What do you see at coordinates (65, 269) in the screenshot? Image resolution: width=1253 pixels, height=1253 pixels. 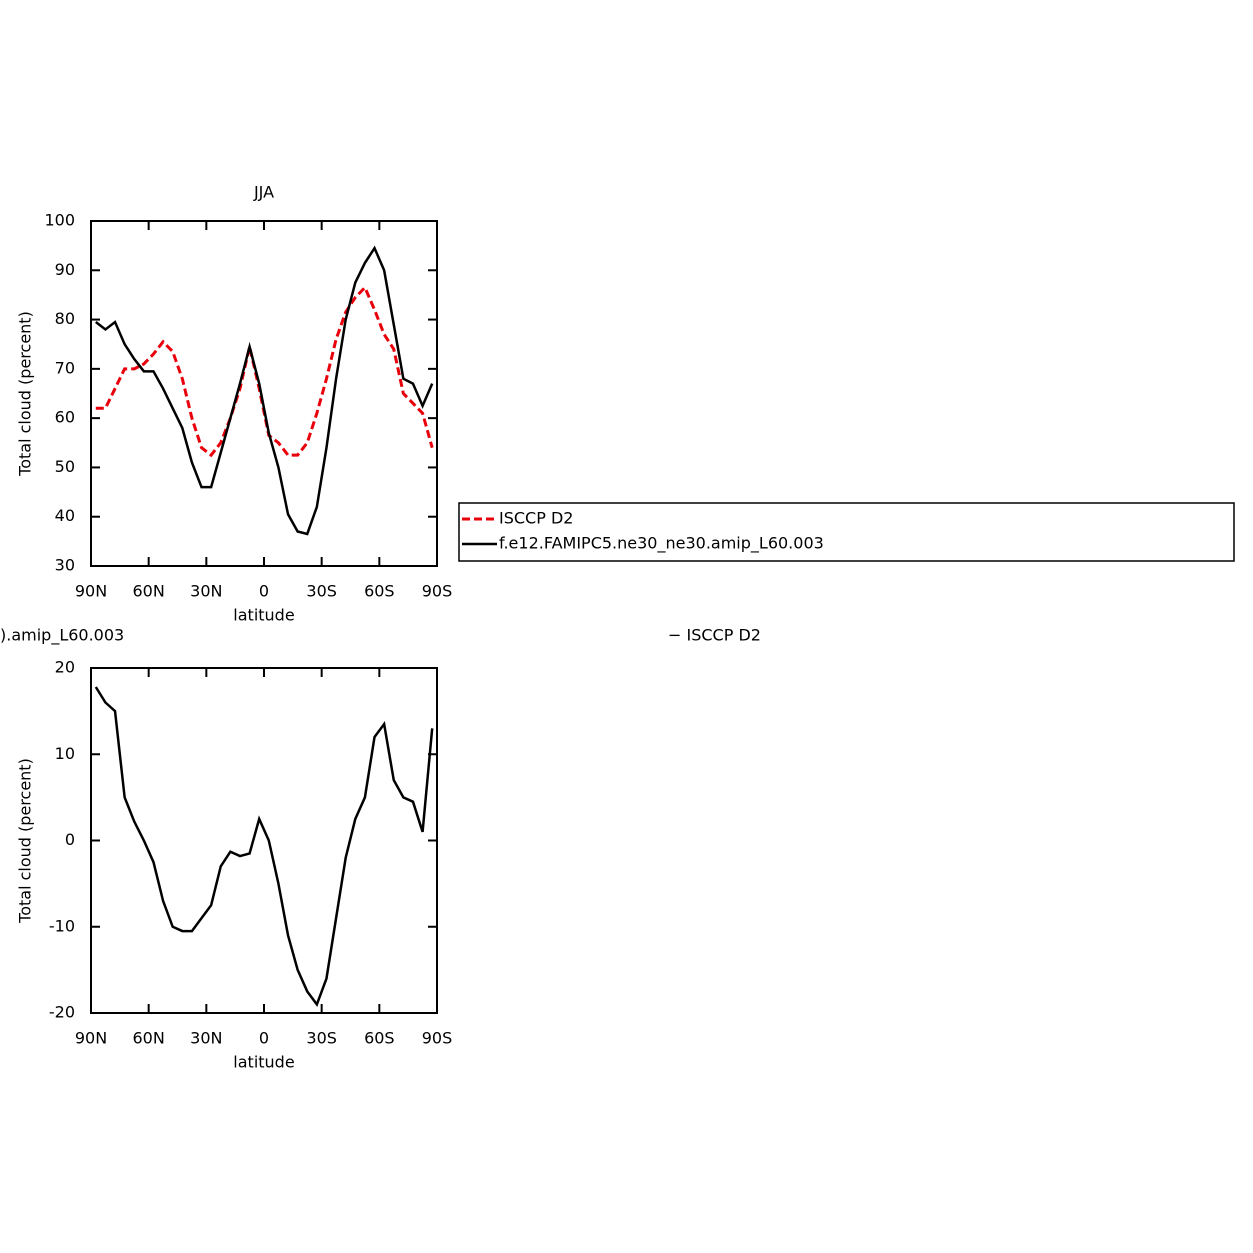 I see `y-tick-label: 90` at bounding box center [65, 269].